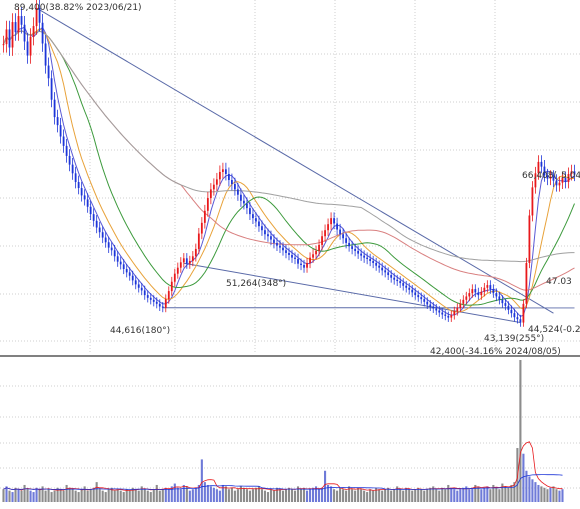  What do you see at coordinates (495, 352) in the screenshot?
I see `annotation-low: 42,400(-34.16% 2024/08/05)` at bounding box center [495, 352].